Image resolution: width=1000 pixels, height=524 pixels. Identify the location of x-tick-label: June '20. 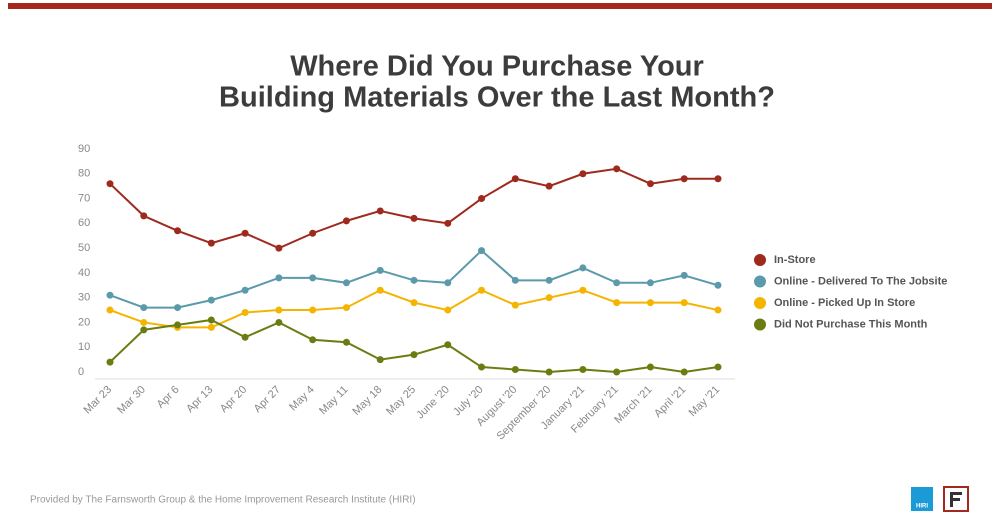
(433, 403).